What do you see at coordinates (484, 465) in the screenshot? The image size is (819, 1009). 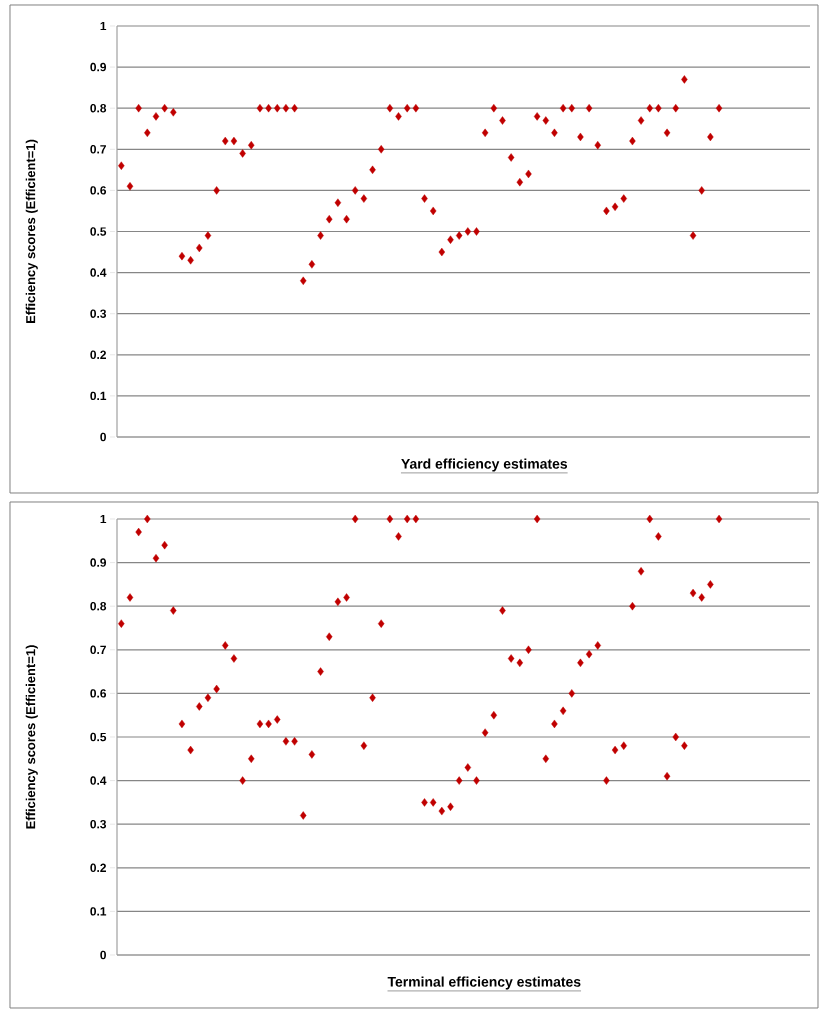 I see `x-axis-title: Yard efficiency estimates` at bounding box center [484, 465].